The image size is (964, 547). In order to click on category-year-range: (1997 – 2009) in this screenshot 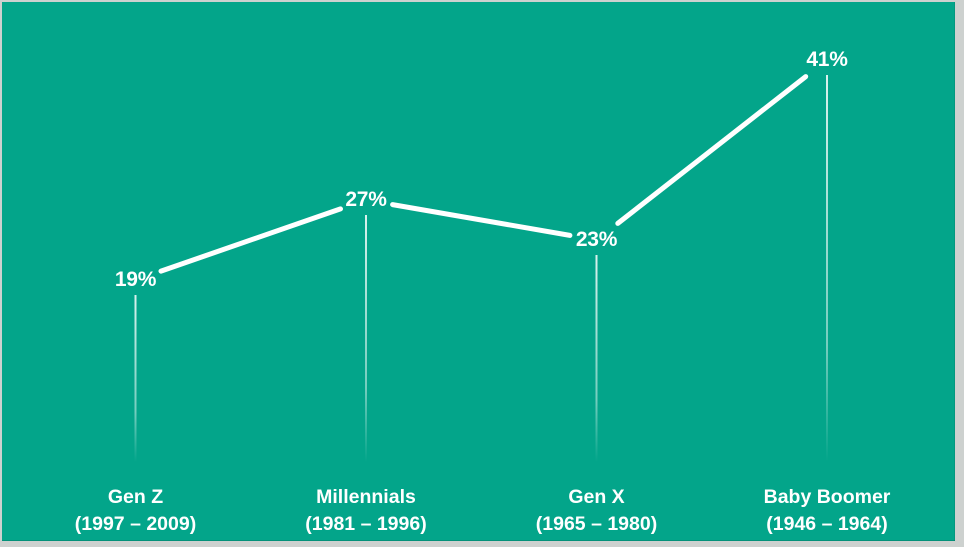, I will do `click(135, 524)`.